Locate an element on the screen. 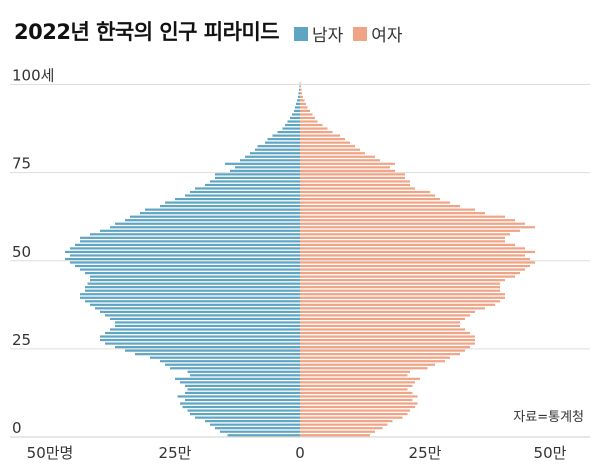  x-tick-label-center: 0 is located at coordinates (300, 453).